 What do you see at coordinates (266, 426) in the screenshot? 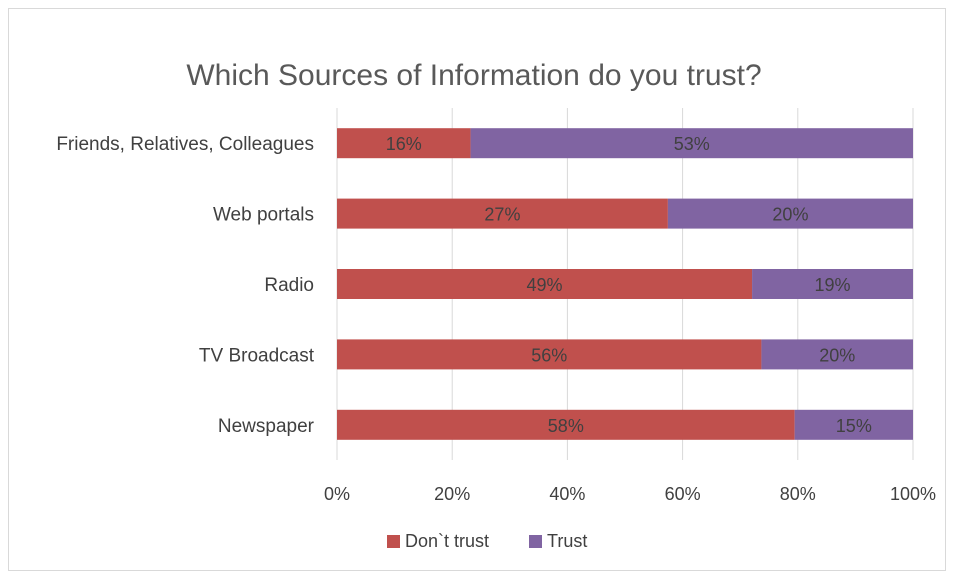
I see `category-label: Newspaper` at bounding box center [266, 426].